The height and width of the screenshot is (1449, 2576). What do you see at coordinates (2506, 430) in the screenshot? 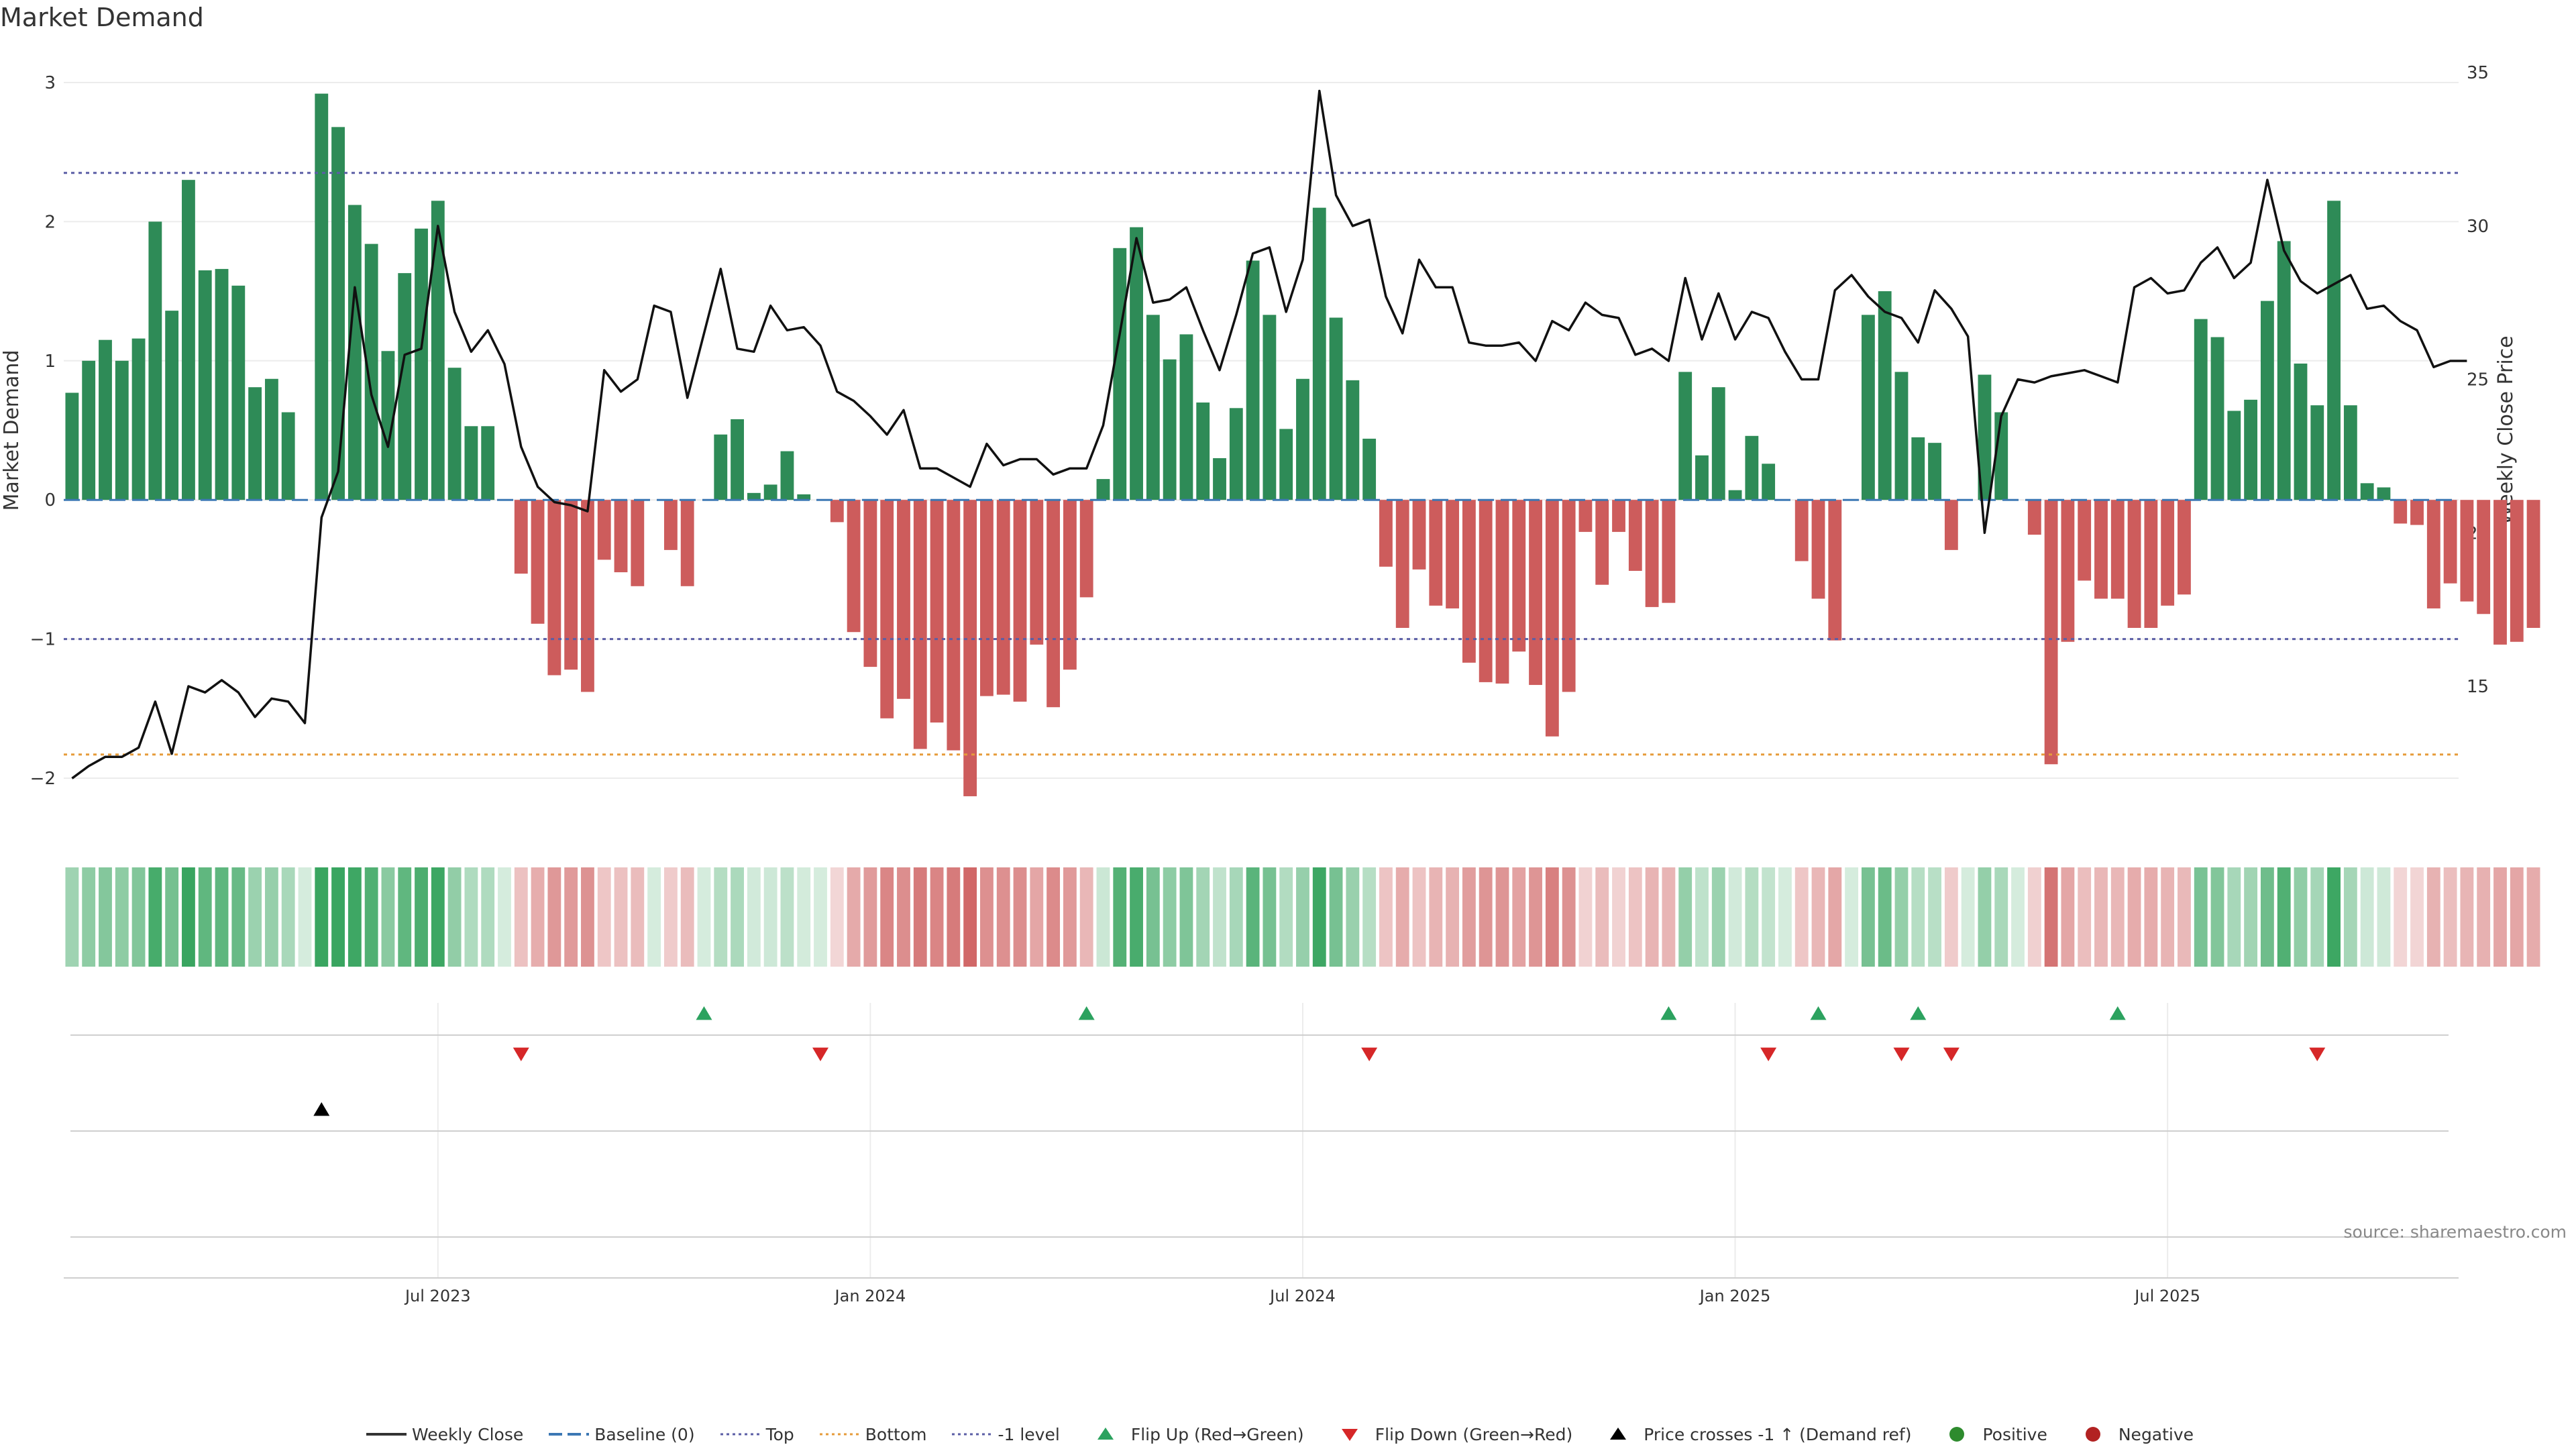
I see `y2-axis-title: Weekly Close Price` at bounding box center [2506, 430].